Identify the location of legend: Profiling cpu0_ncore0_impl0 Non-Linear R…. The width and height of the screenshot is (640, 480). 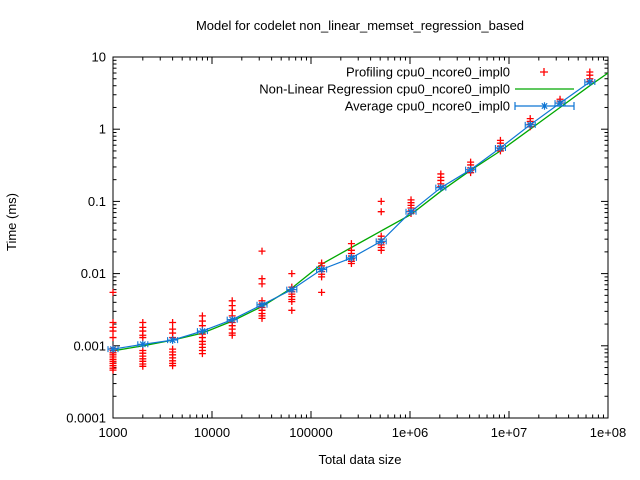
(417, 89).